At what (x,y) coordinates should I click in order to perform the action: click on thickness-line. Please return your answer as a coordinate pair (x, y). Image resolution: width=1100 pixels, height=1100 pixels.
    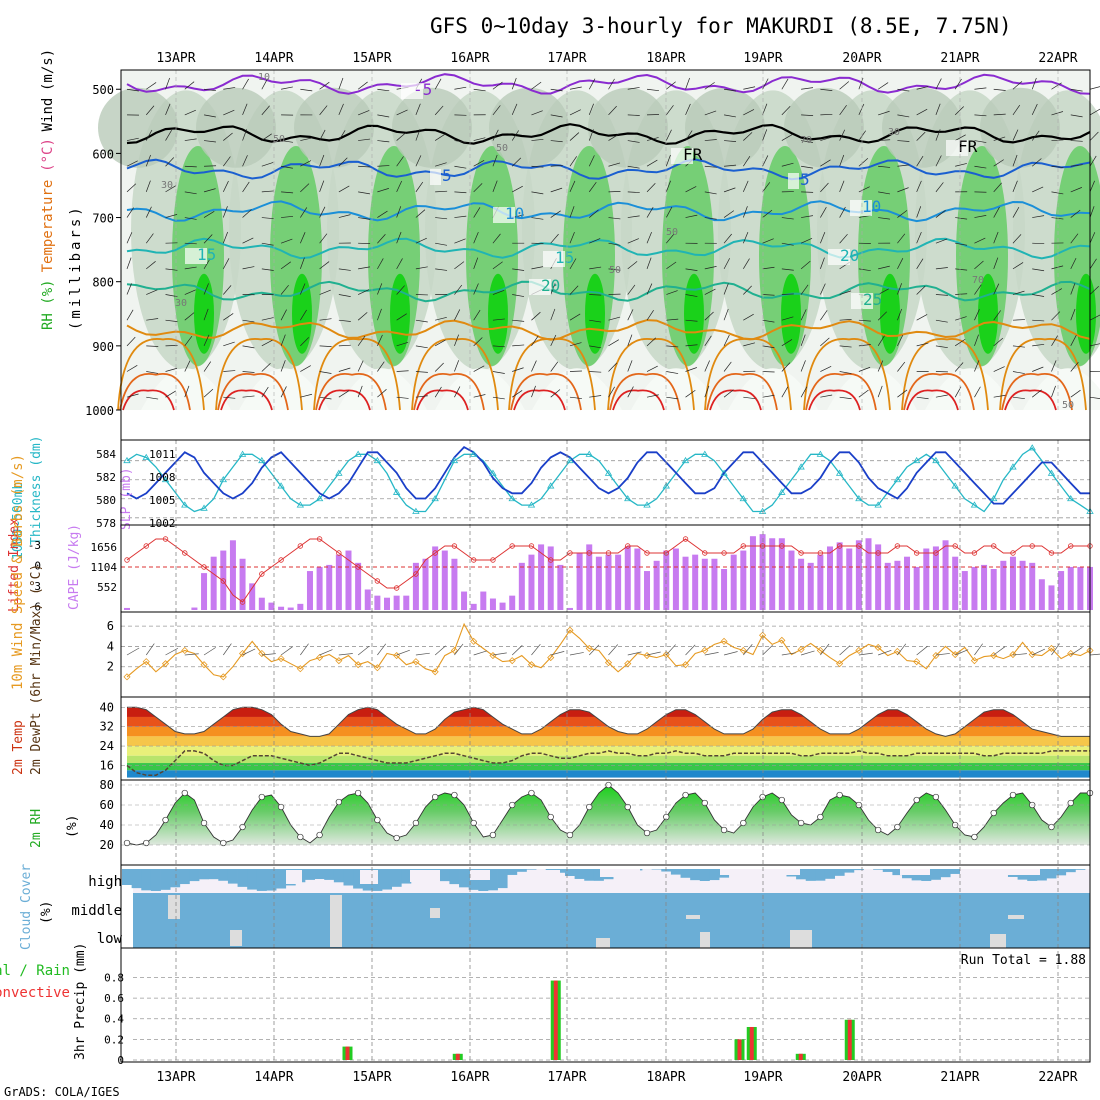
    Looking at the image, I should click on (608, 475).